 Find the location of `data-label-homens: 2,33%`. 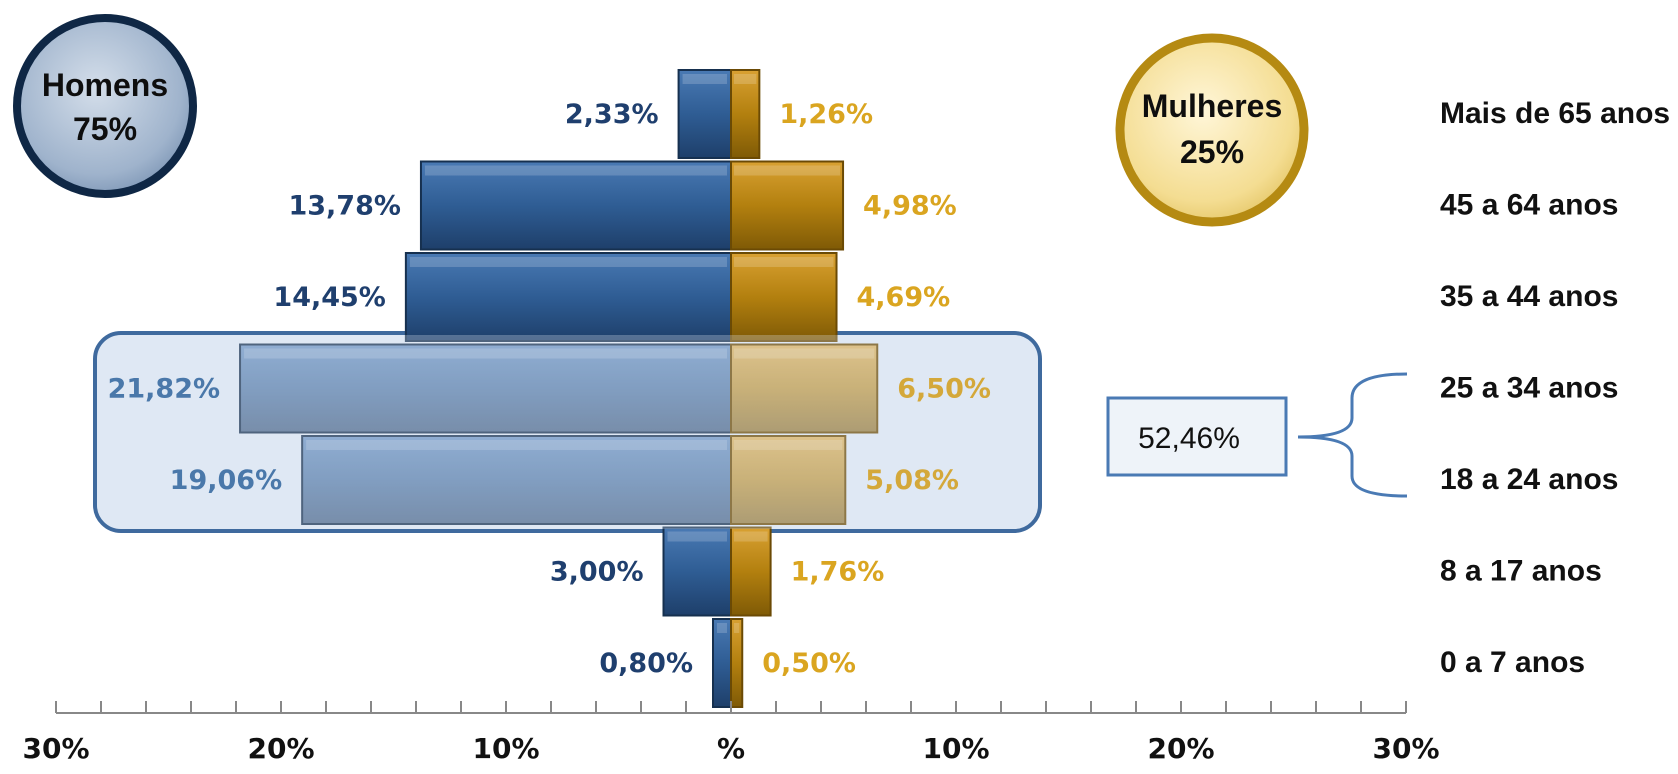

data-label-homens: 2,33% is located at coordinates (612, 114).